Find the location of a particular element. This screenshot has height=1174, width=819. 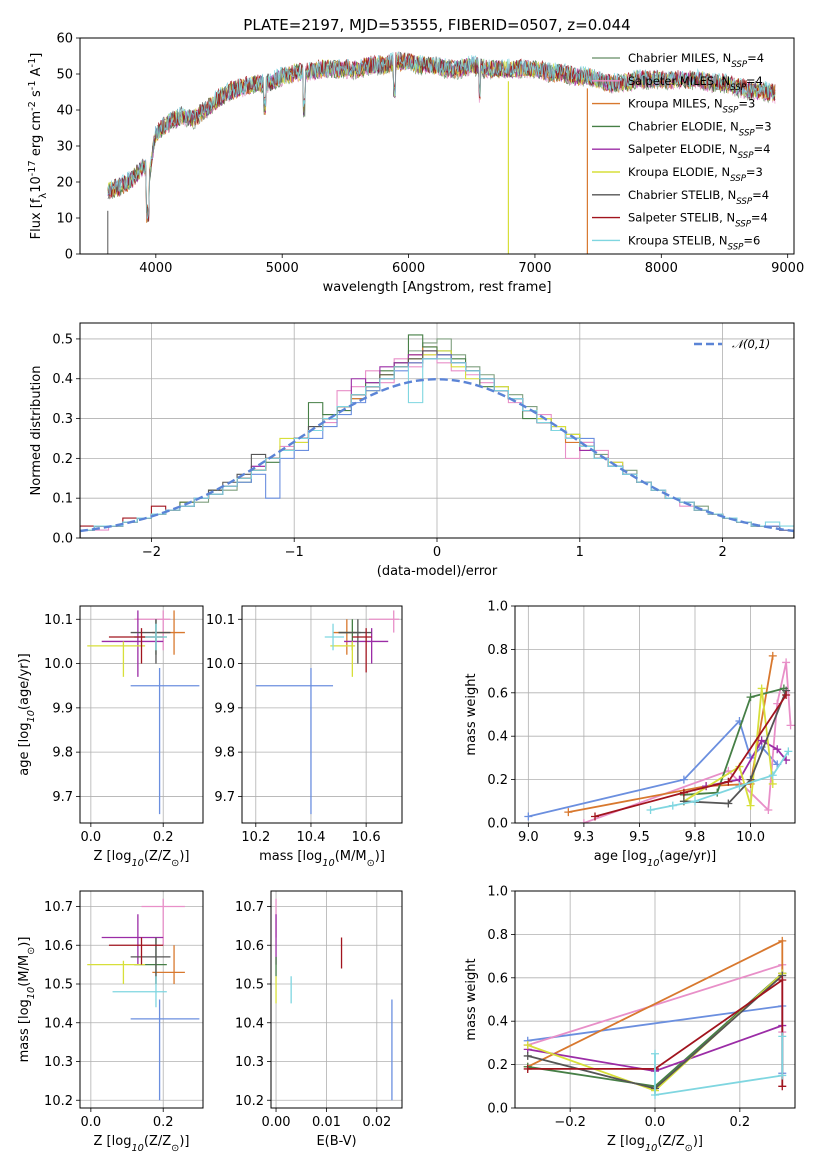

legend: 𝒩(0,1) is located at coordinates (732, 344).